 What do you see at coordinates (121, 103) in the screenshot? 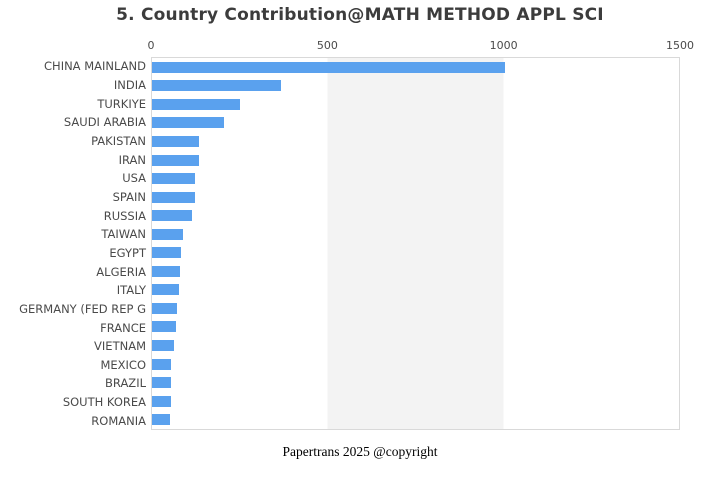
I see `category-label: TURKIYE` at bounding box center [121, 103].